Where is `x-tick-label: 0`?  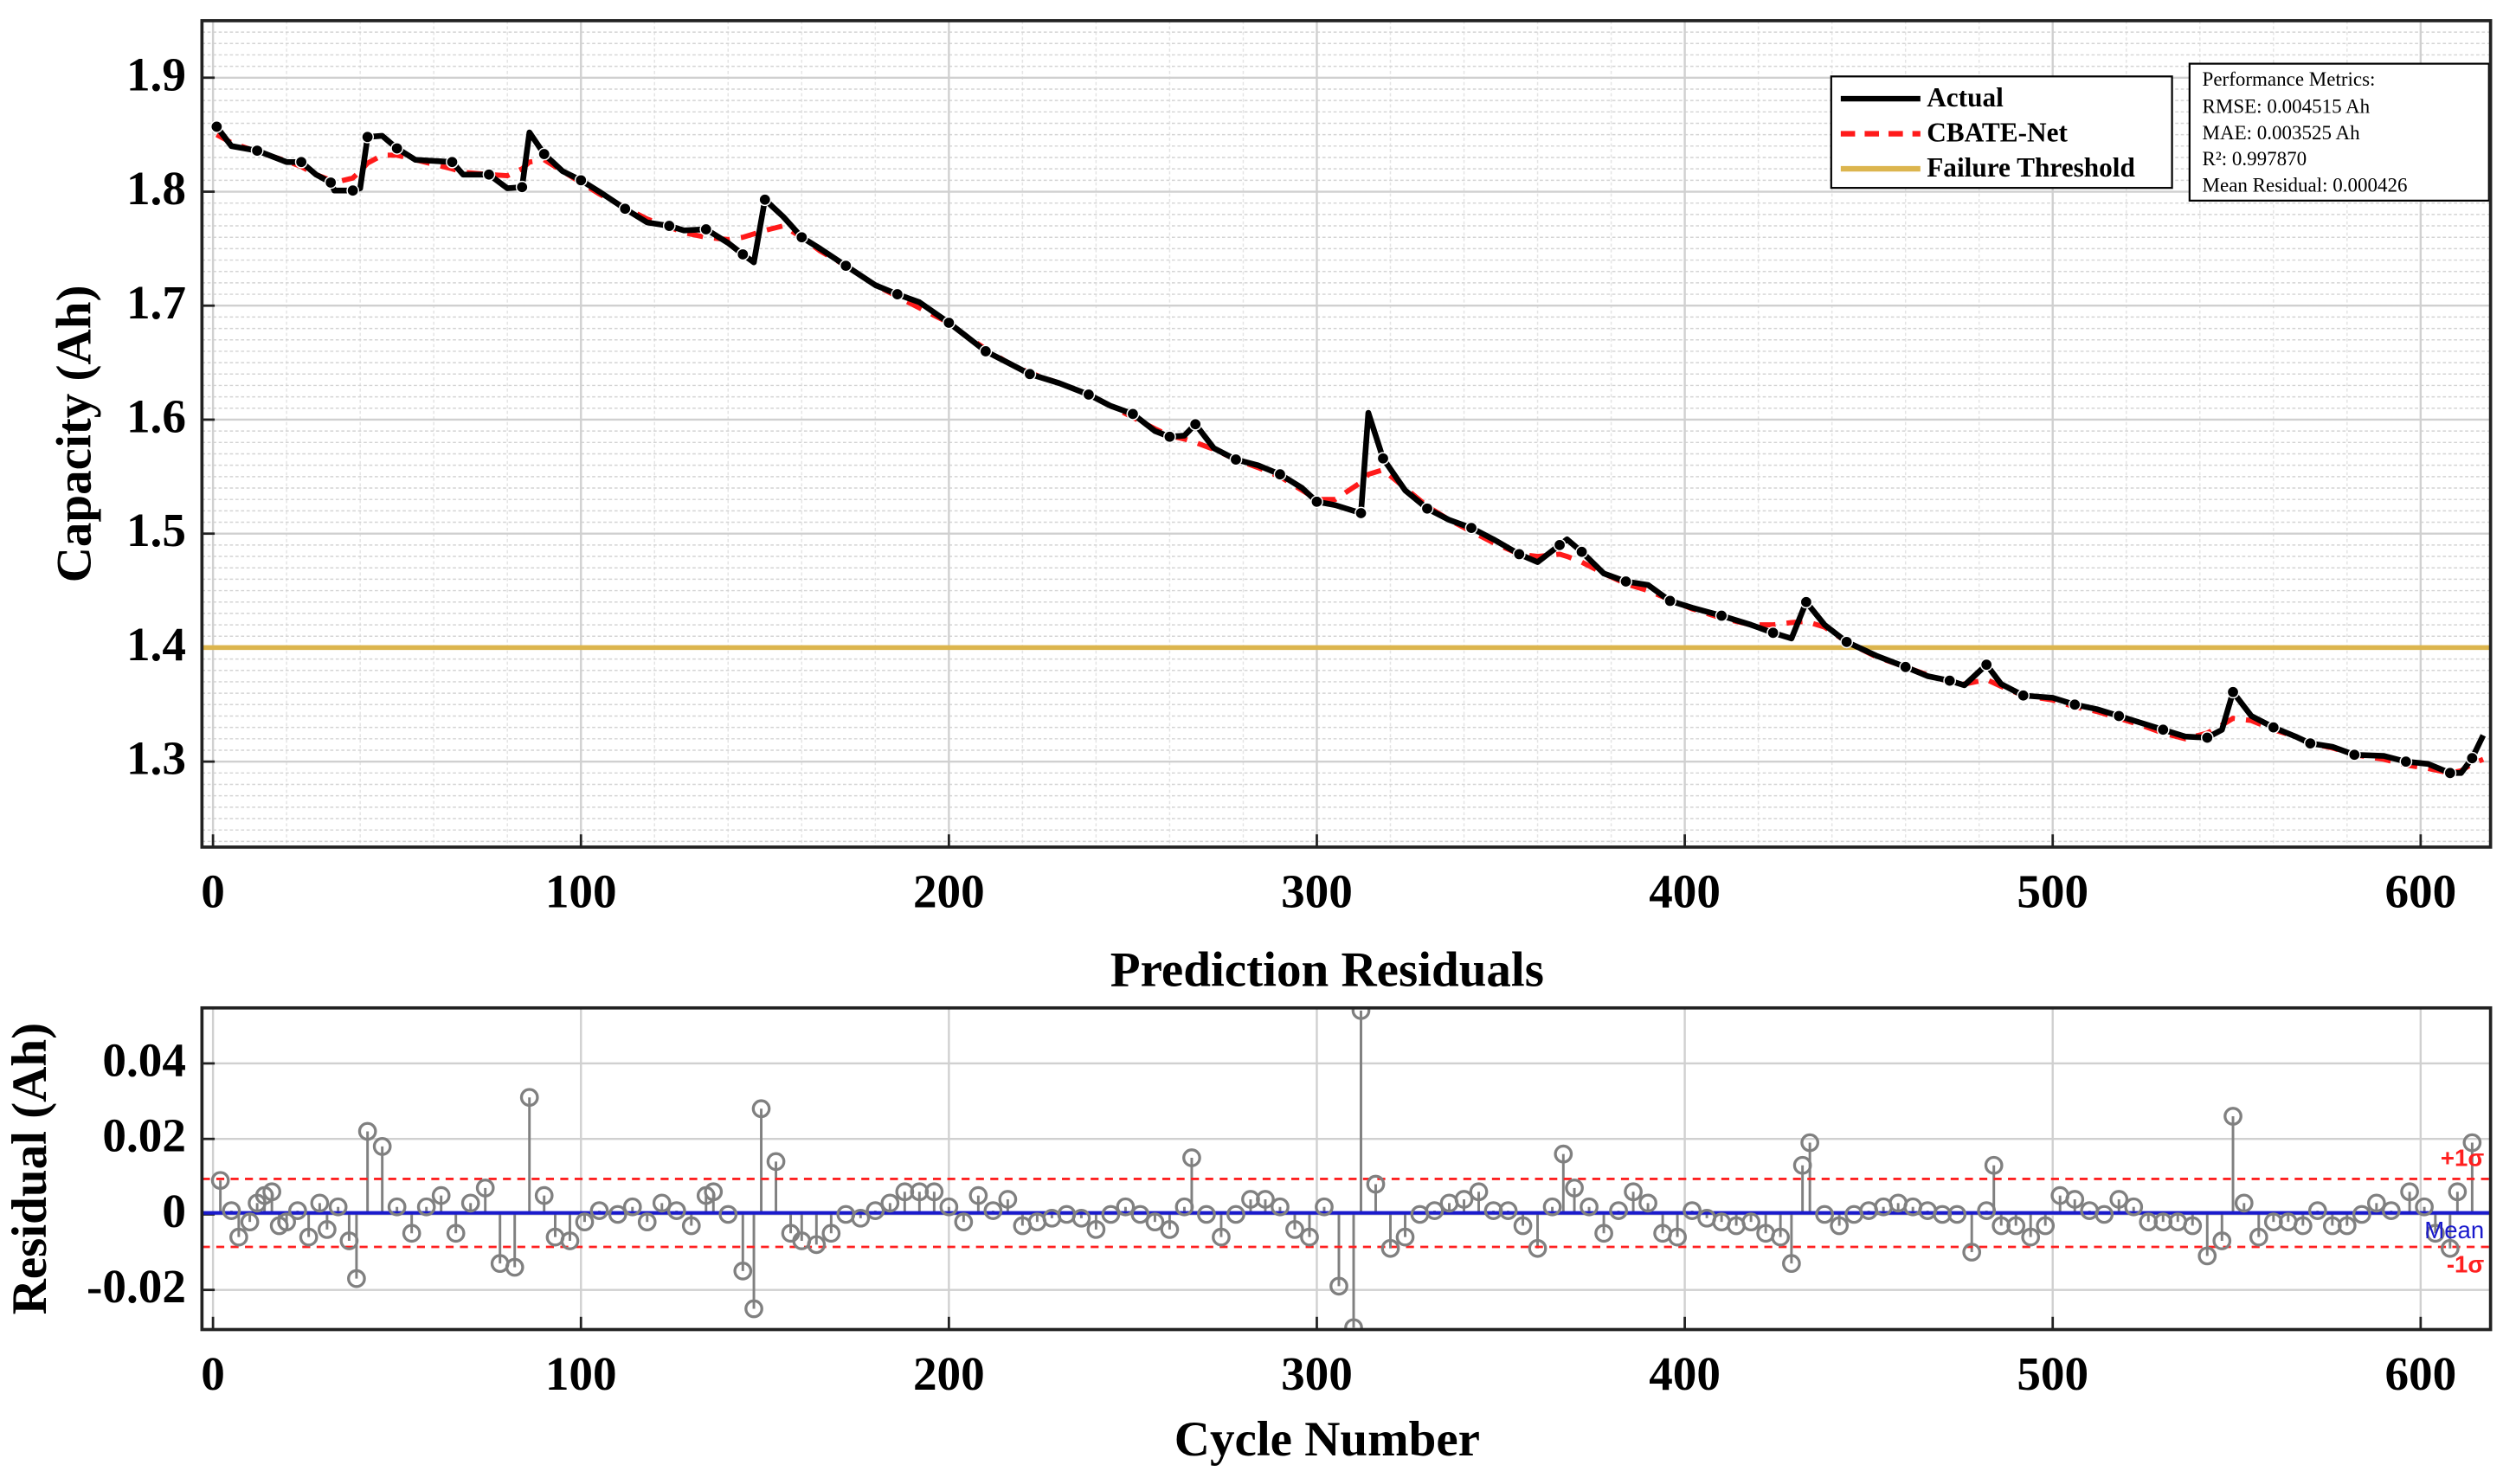
x-tick-label: 0 is located at coordinates (213, 892).